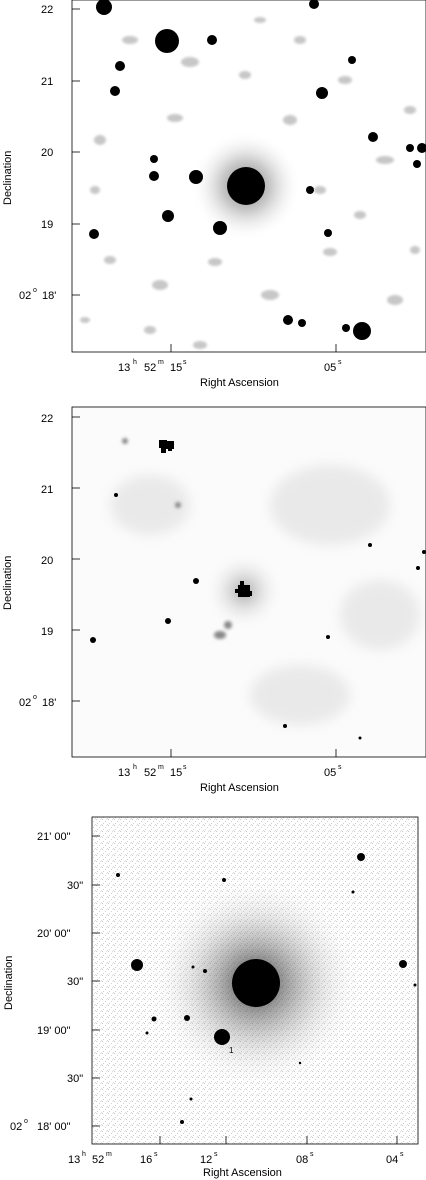 The height and width of the screenshot is (1180, 426). What do you see at coordinates (54, 934) in the screenshot?
I see `bottom-ytick-20-00: 20' 00"` at bounding box center [54, 934].